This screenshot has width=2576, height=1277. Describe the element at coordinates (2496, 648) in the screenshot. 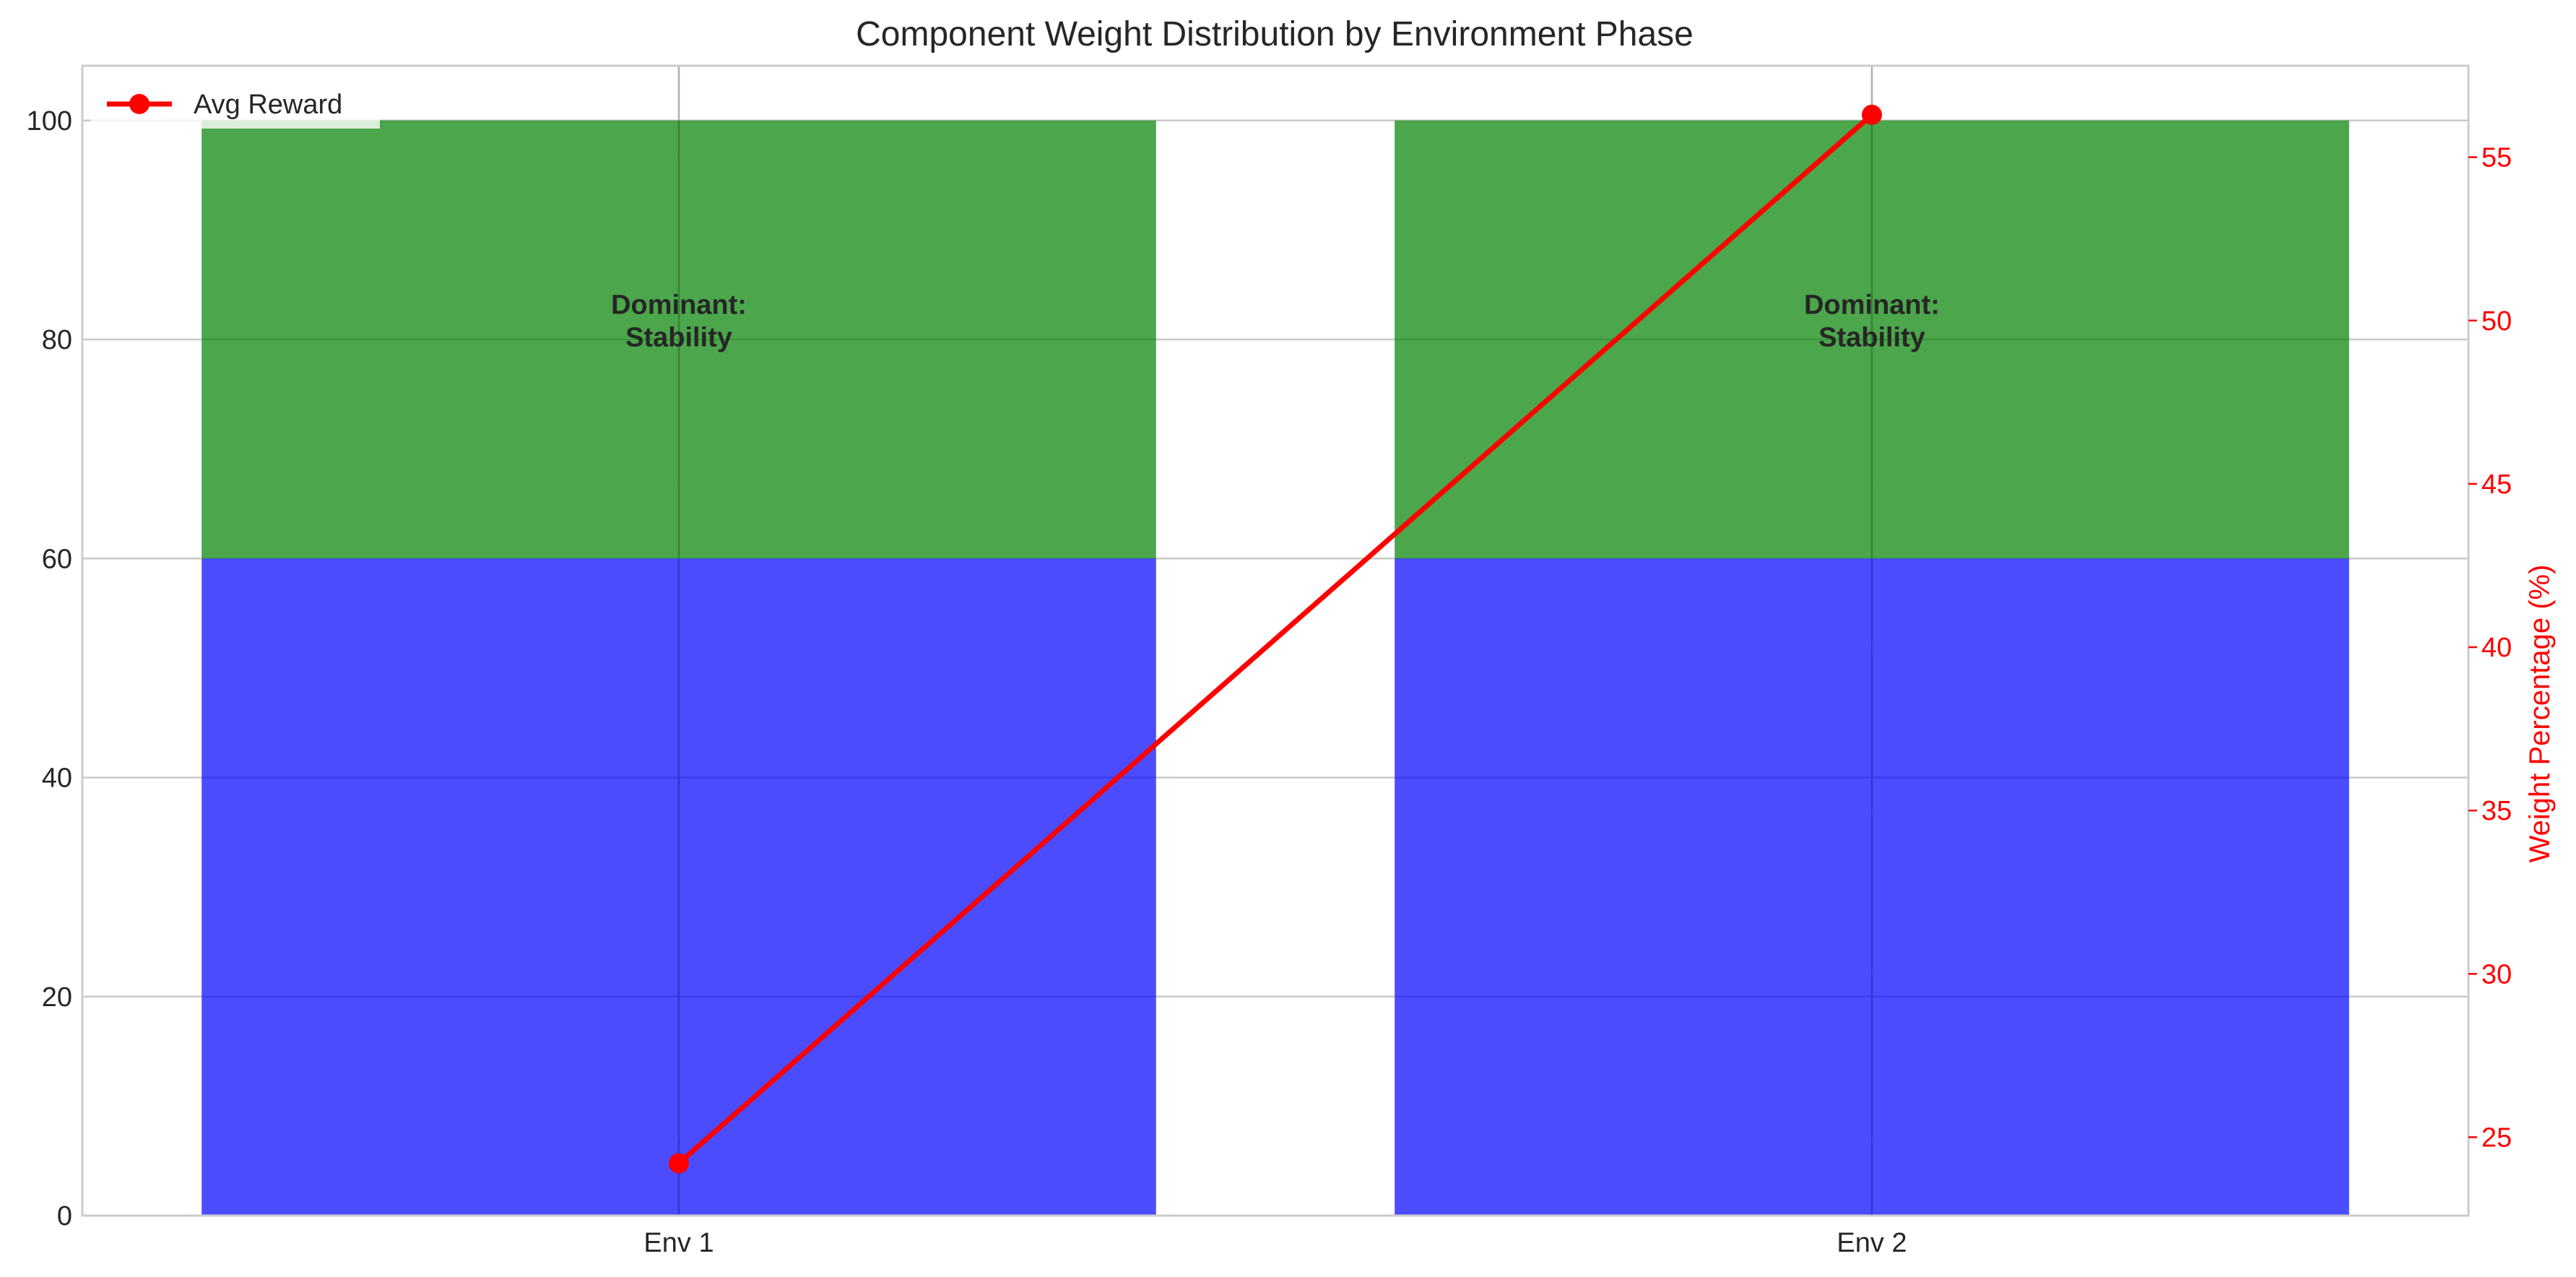

I see `y-tick-label-right: 40` at that location.